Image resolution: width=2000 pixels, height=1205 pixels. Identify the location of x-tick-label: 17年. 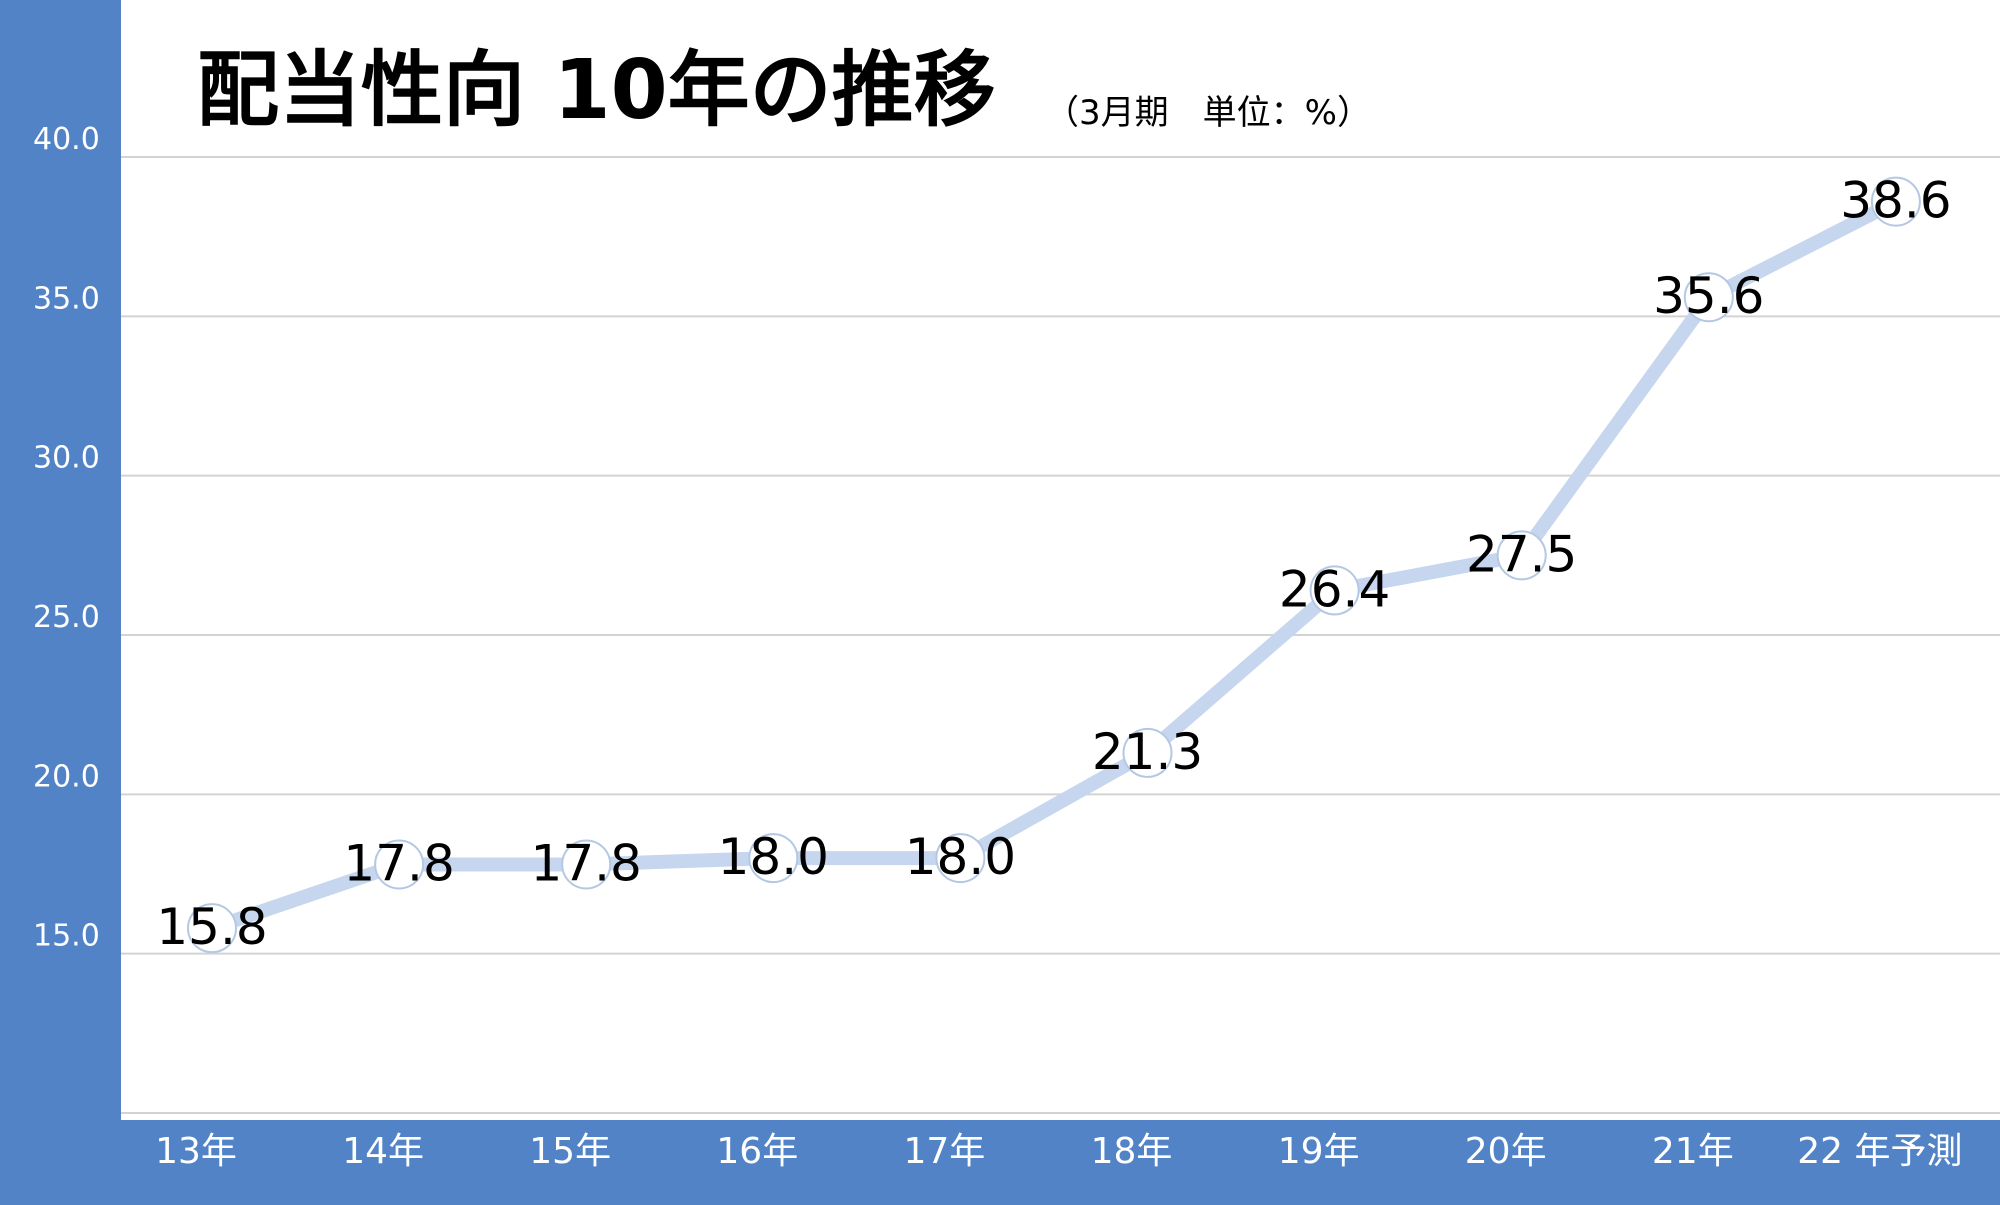
(944, 1151).